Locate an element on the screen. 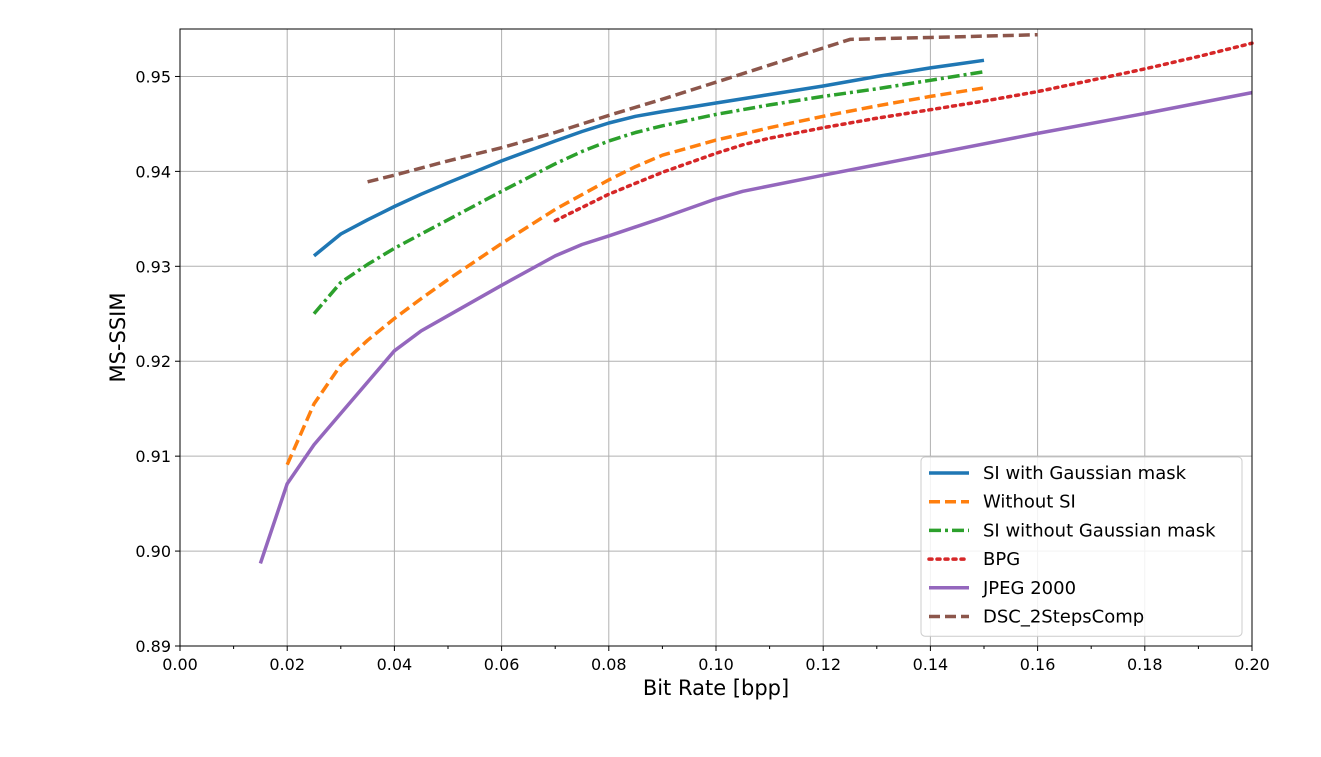 This screenshot has width=1321, height=757. x-tick-label: 0.02 is located at coordinates (287, 664).